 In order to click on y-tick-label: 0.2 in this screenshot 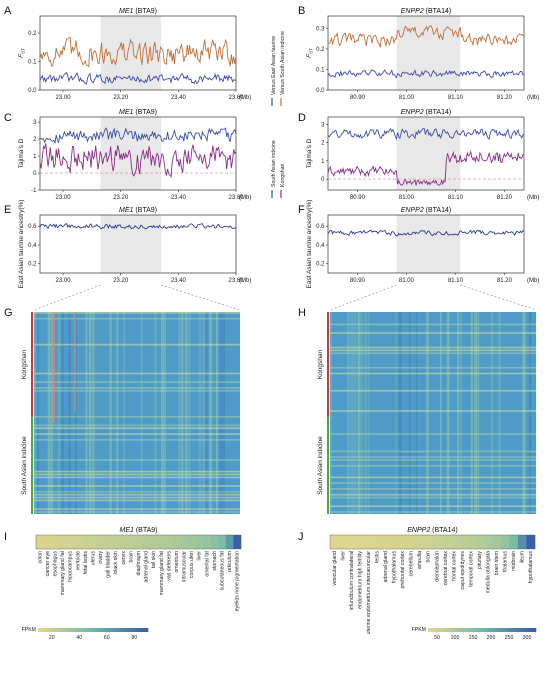, I will do `click(320, 50)`.